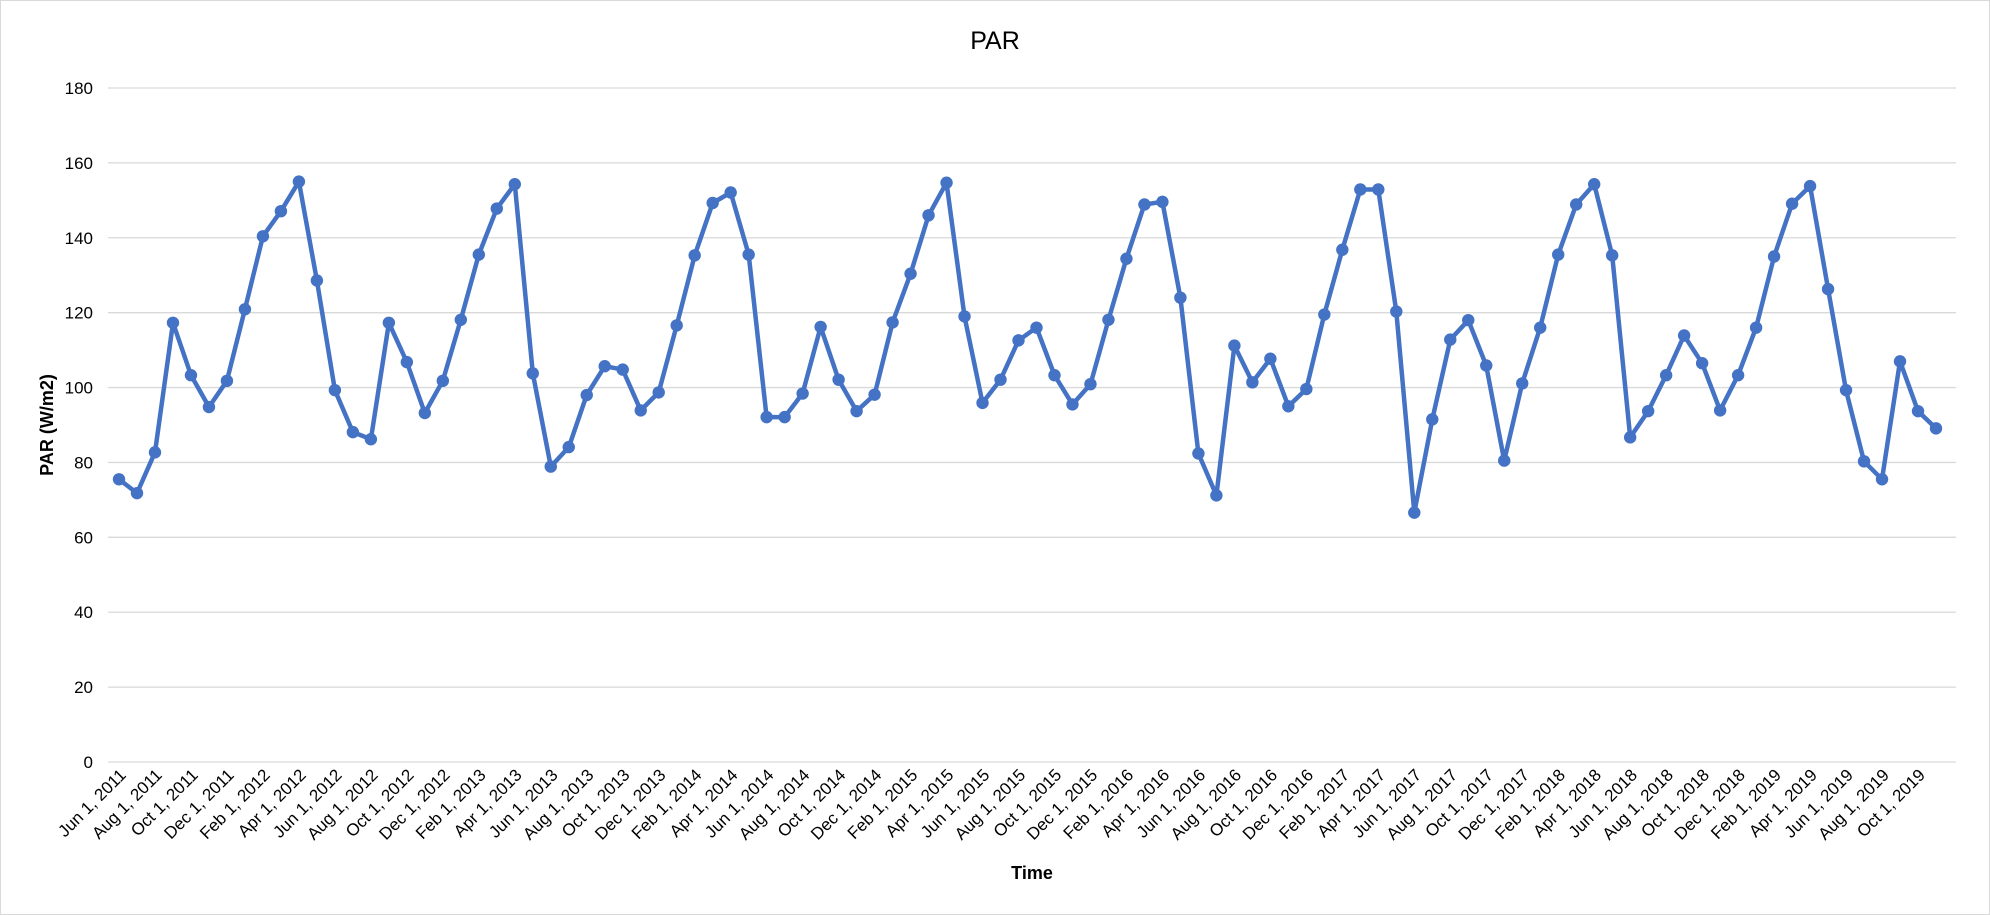 This screenshot has height=915, width=1990. I want to click on y-tick-label: 80, so click(83, 462).